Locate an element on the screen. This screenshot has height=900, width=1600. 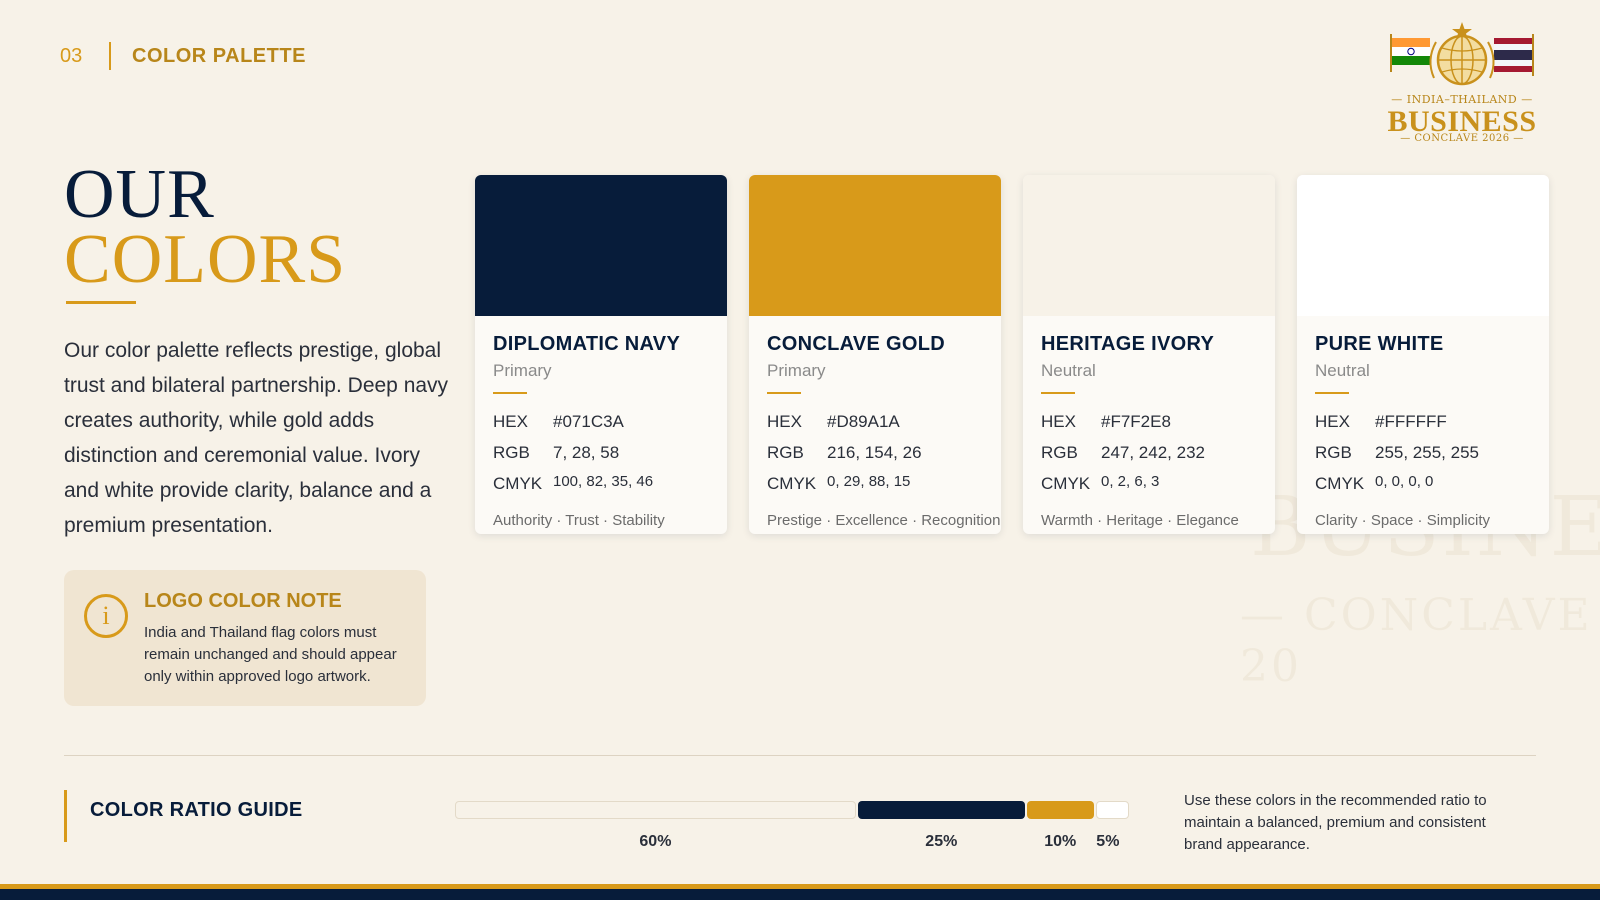
watermark-subtext: — CONCLAVE 20 is located at coordinates (1416, 641).